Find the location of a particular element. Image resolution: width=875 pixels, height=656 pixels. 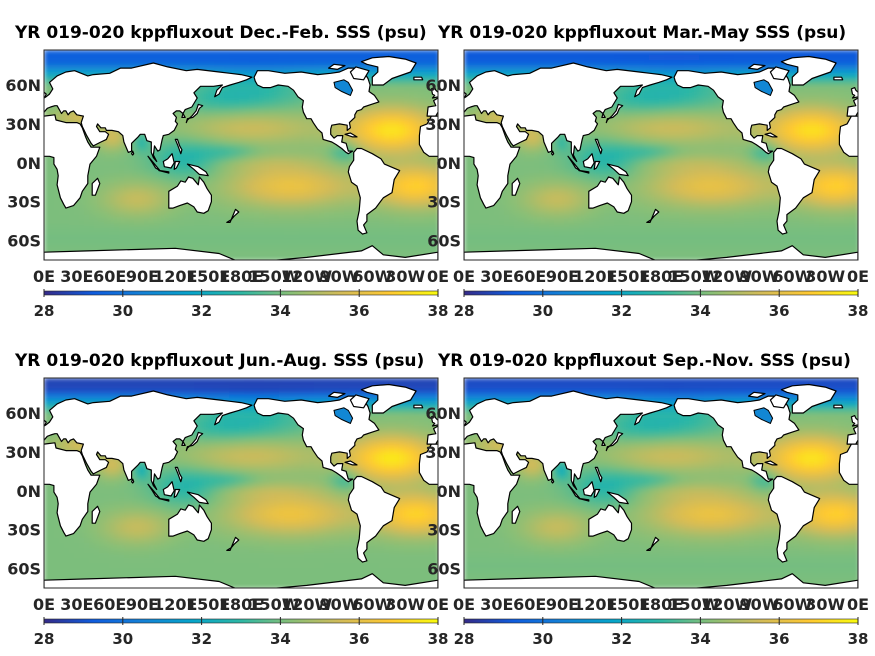

landmass-java is located at coordinates (164, 172).